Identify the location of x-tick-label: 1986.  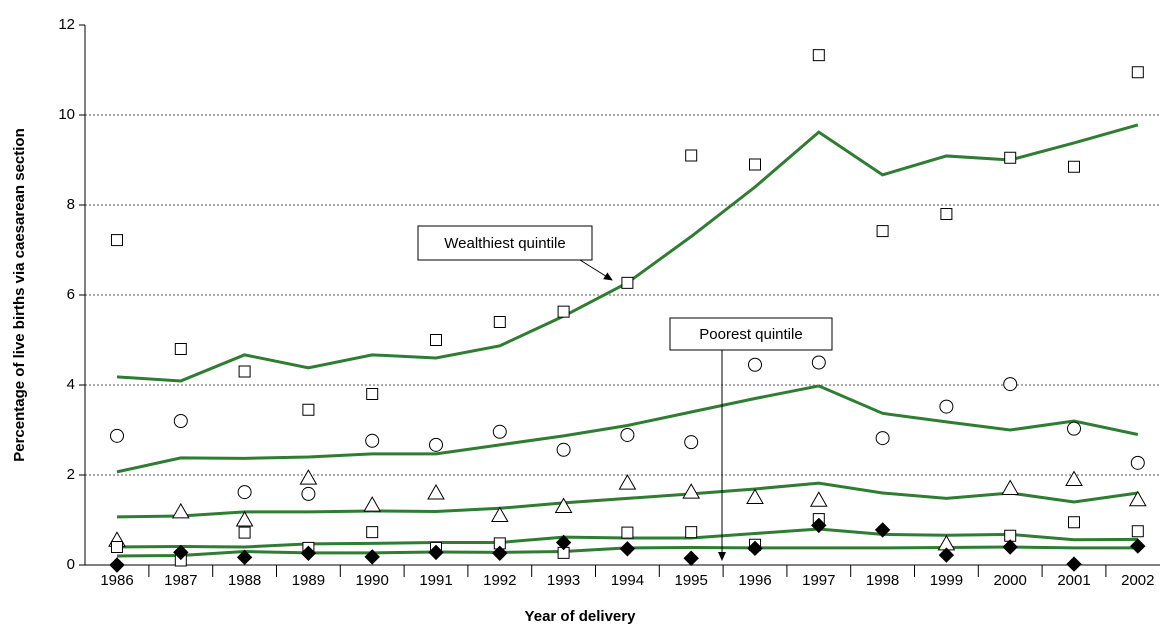
(116, 580).